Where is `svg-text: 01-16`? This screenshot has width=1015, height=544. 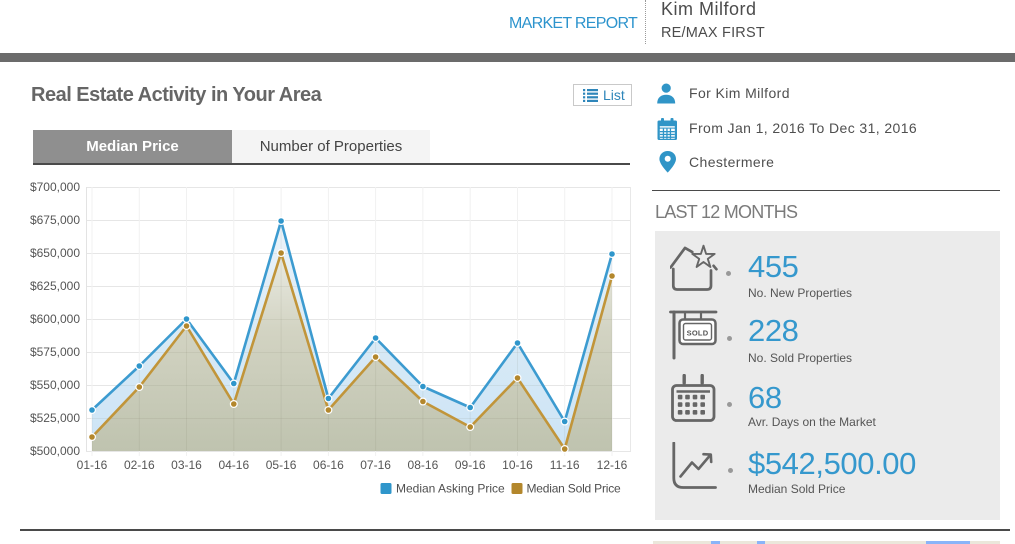
svg-text: 01-16 is located at coordinates (92, 465).